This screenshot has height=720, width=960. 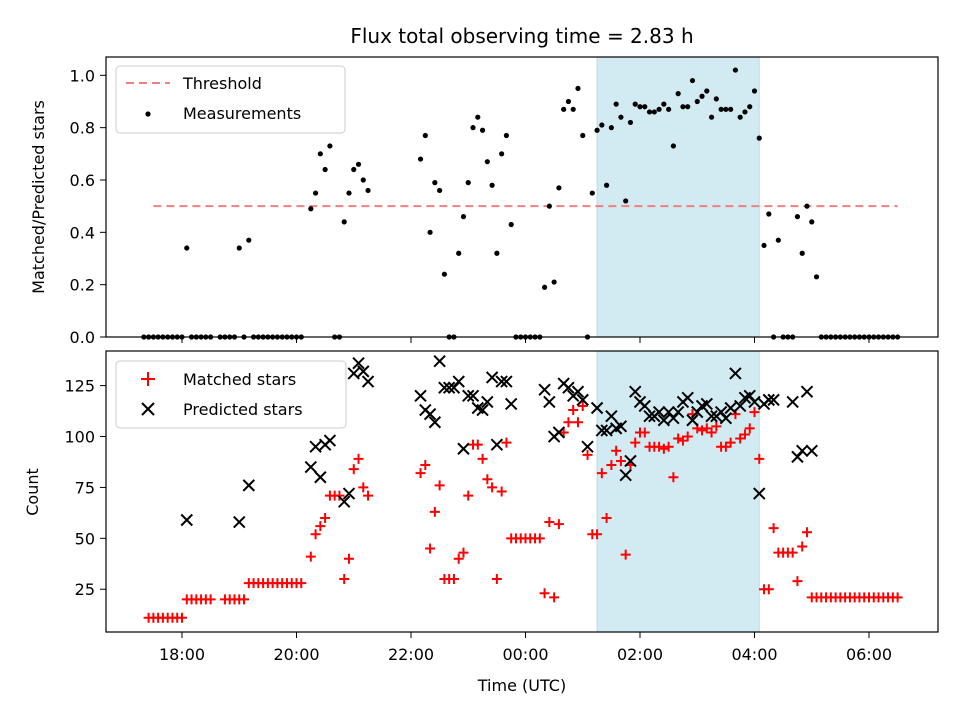 What do you see at coordinates (230, 99) in the screenshot?
I see `top-legend: Threshold Measurements` at bounding box center [230, 99].